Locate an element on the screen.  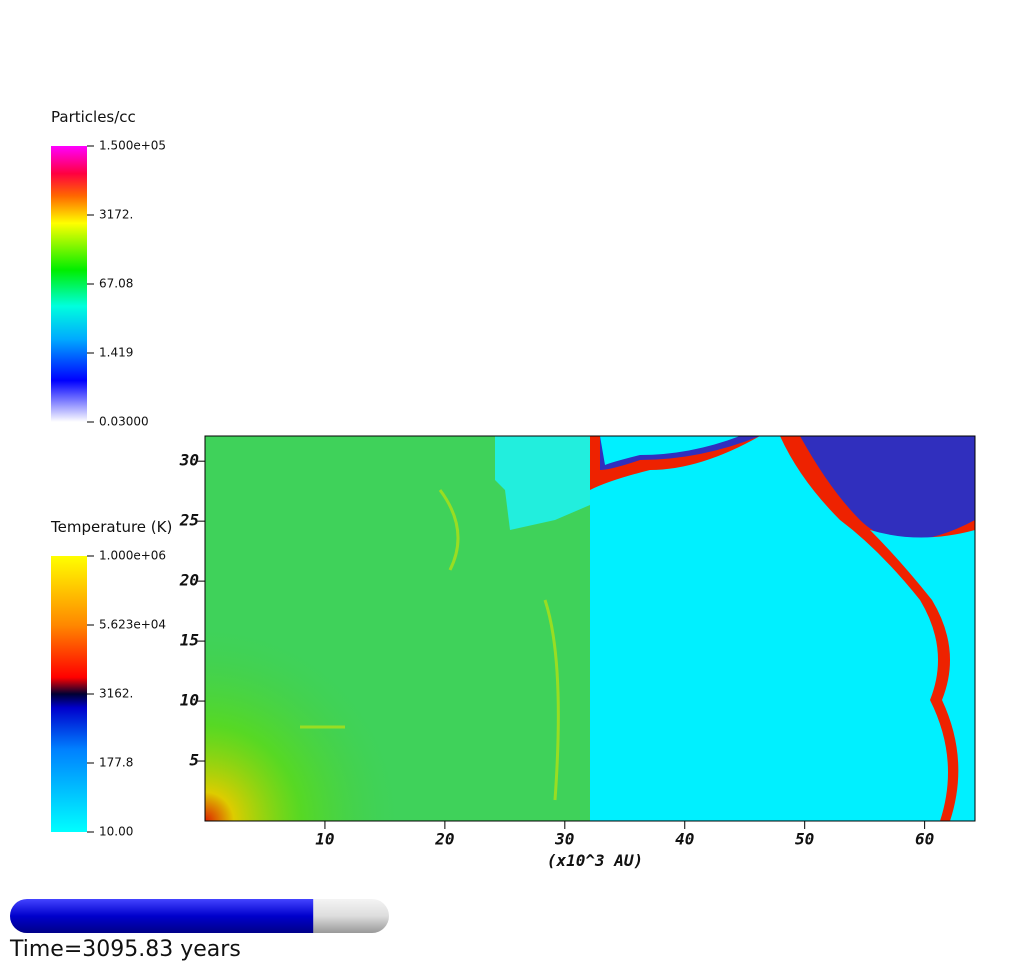
temperature-cold-knots is located at coordinates (787, 488).